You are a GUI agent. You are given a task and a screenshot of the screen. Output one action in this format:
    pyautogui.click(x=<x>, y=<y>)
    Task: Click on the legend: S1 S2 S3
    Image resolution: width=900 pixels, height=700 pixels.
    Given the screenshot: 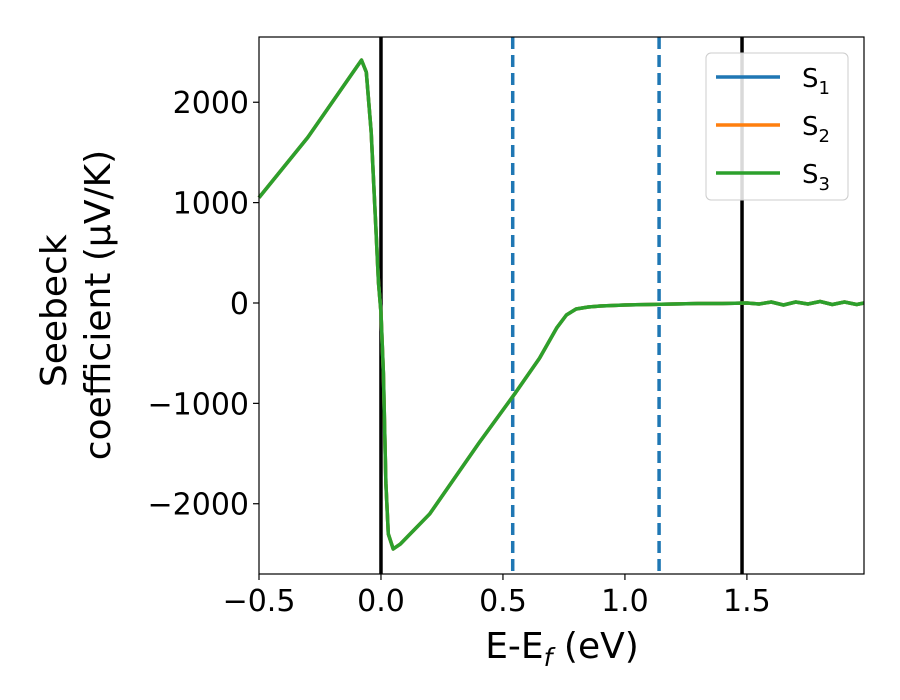 What is the action you would take?
    pyautogui.click(x=777, y=126)
    